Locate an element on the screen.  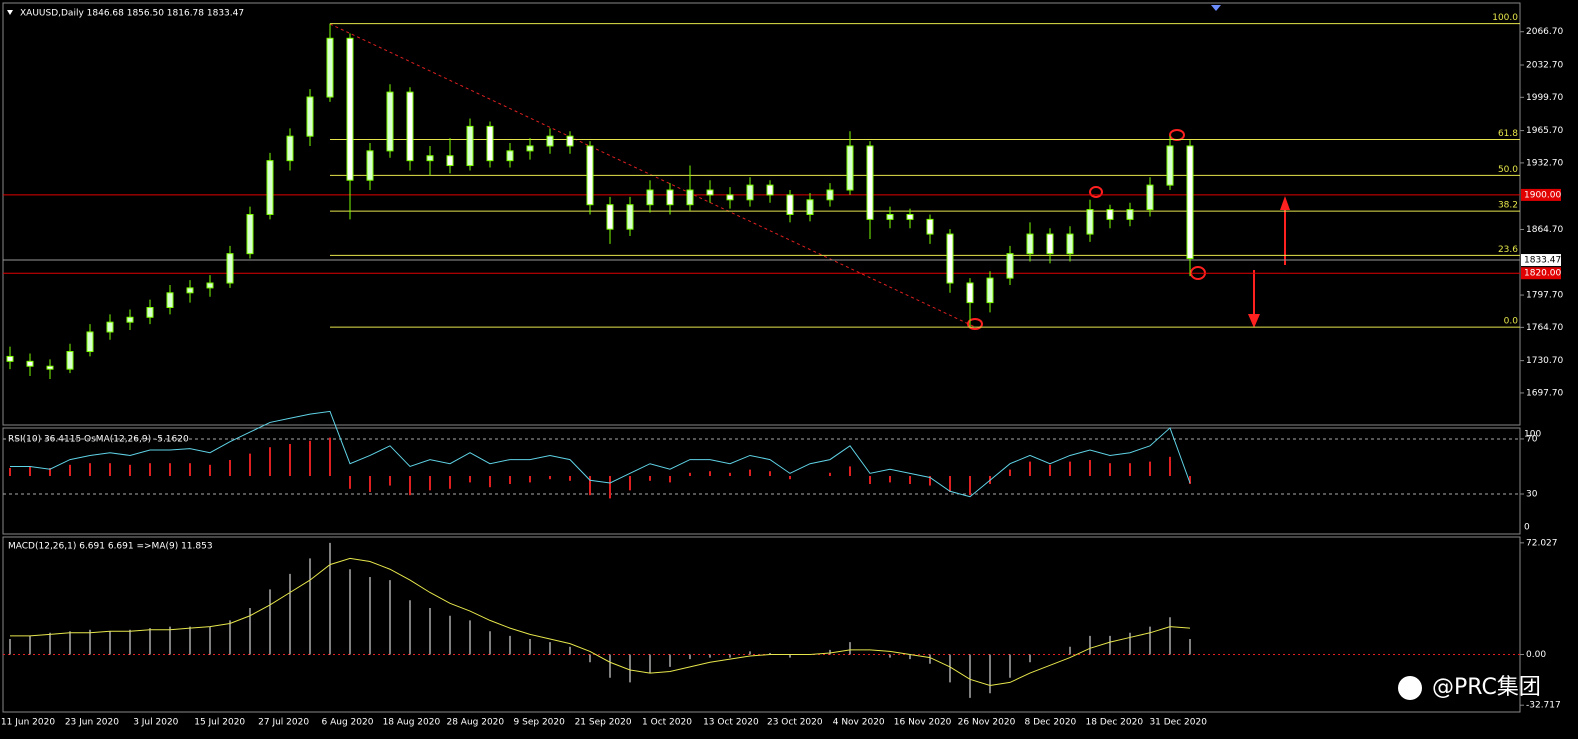
y-tick-label: 1764.70 is located at coordinates (1544, 328).